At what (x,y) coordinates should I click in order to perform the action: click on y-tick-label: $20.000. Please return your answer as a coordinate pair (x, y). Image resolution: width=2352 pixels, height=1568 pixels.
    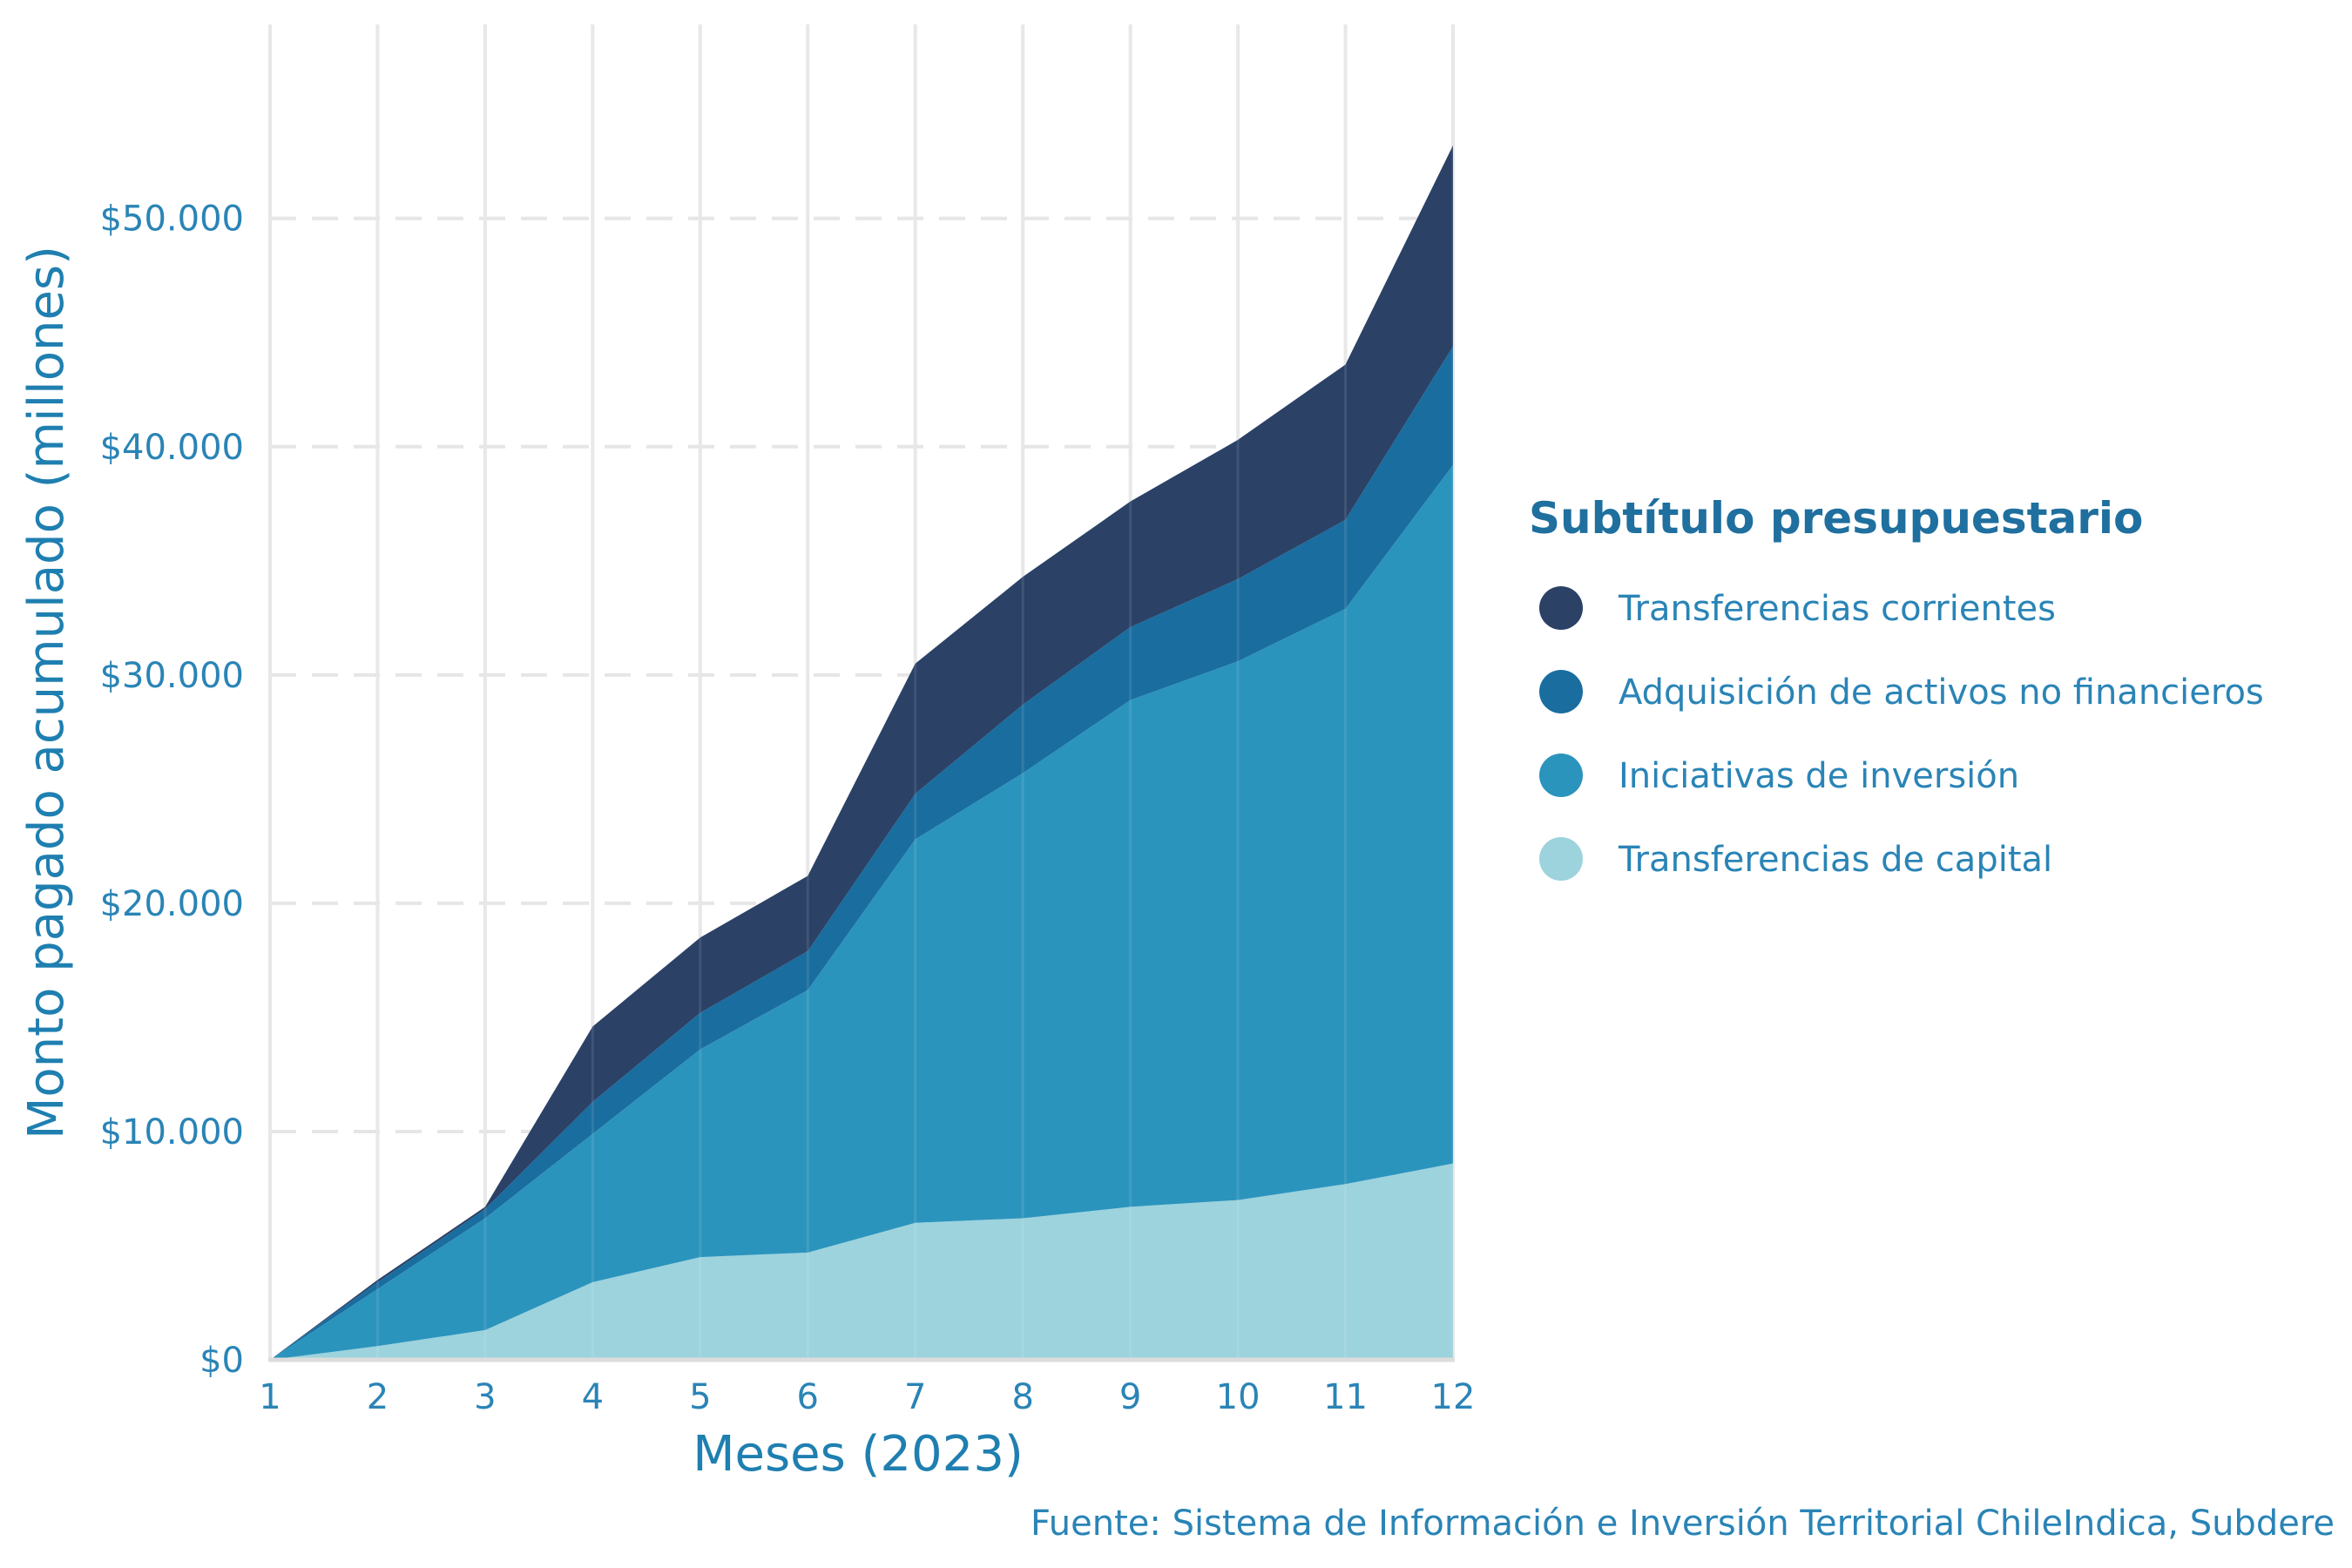
    Looking at the image, I should click on (172, 904).